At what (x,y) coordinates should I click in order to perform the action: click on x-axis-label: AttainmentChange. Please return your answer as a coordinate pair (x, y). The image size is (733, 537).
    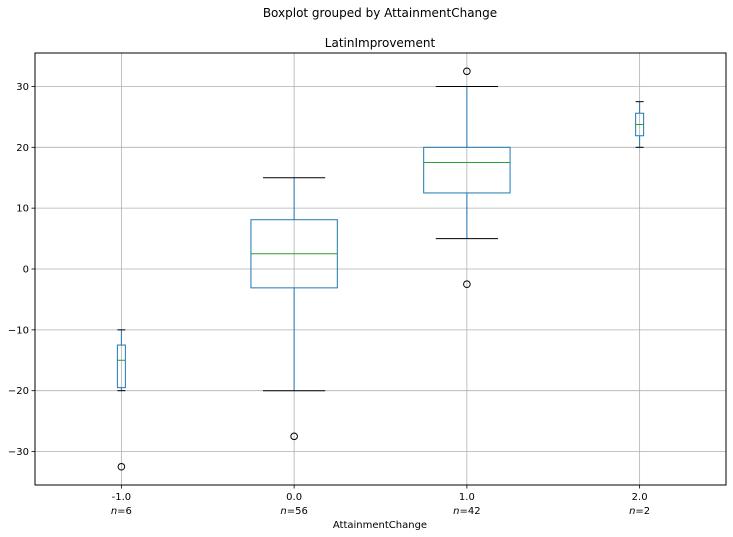
    Looking at the image, I should click on (380, 525).